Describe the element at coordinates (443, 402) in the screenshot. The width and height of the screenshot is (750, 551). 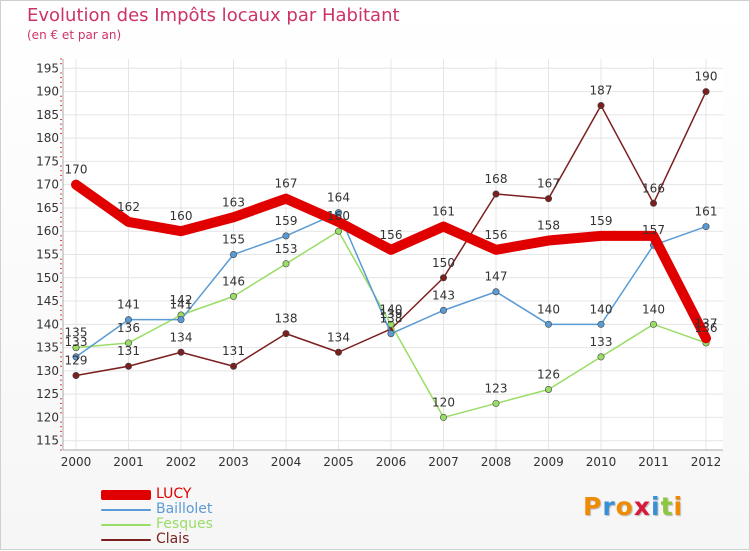
I see `data-label-fesques: 120` at that location.